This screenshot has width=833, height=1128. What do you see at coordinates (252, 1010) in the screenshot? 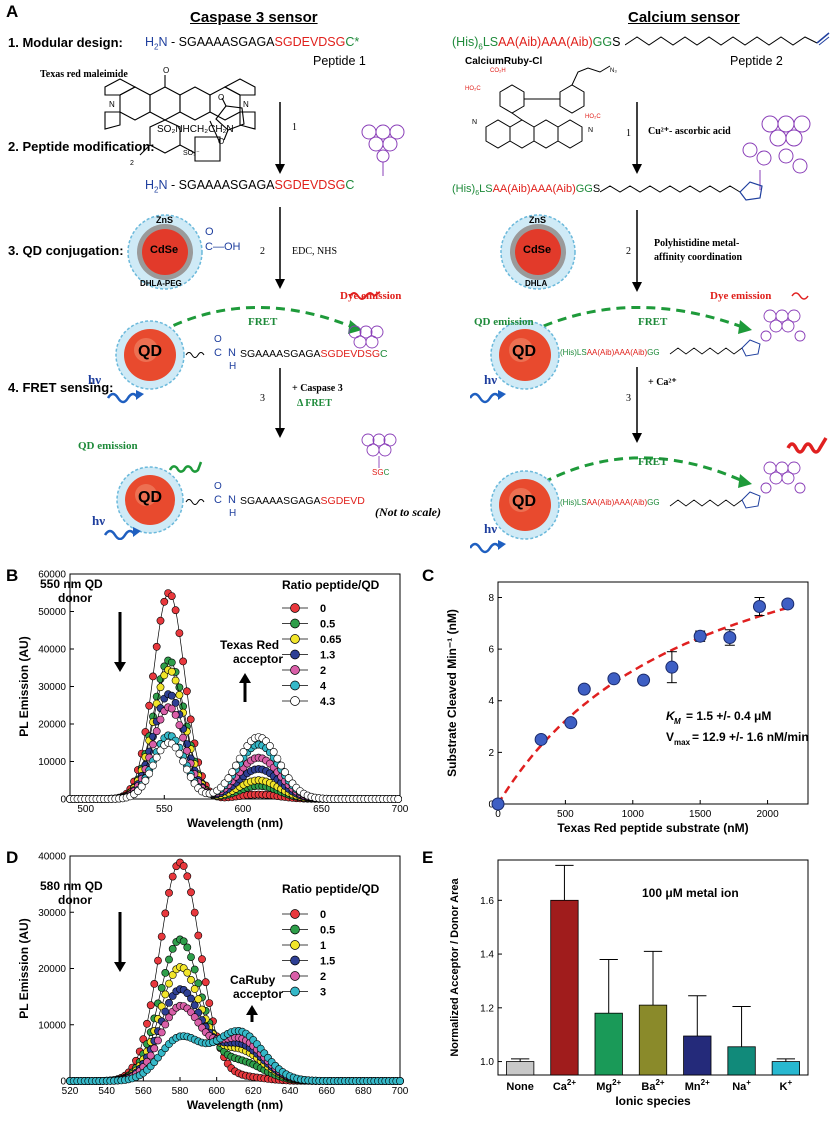
I see `d-acceptor-arrow-head` at bounding box center [252, 1010].